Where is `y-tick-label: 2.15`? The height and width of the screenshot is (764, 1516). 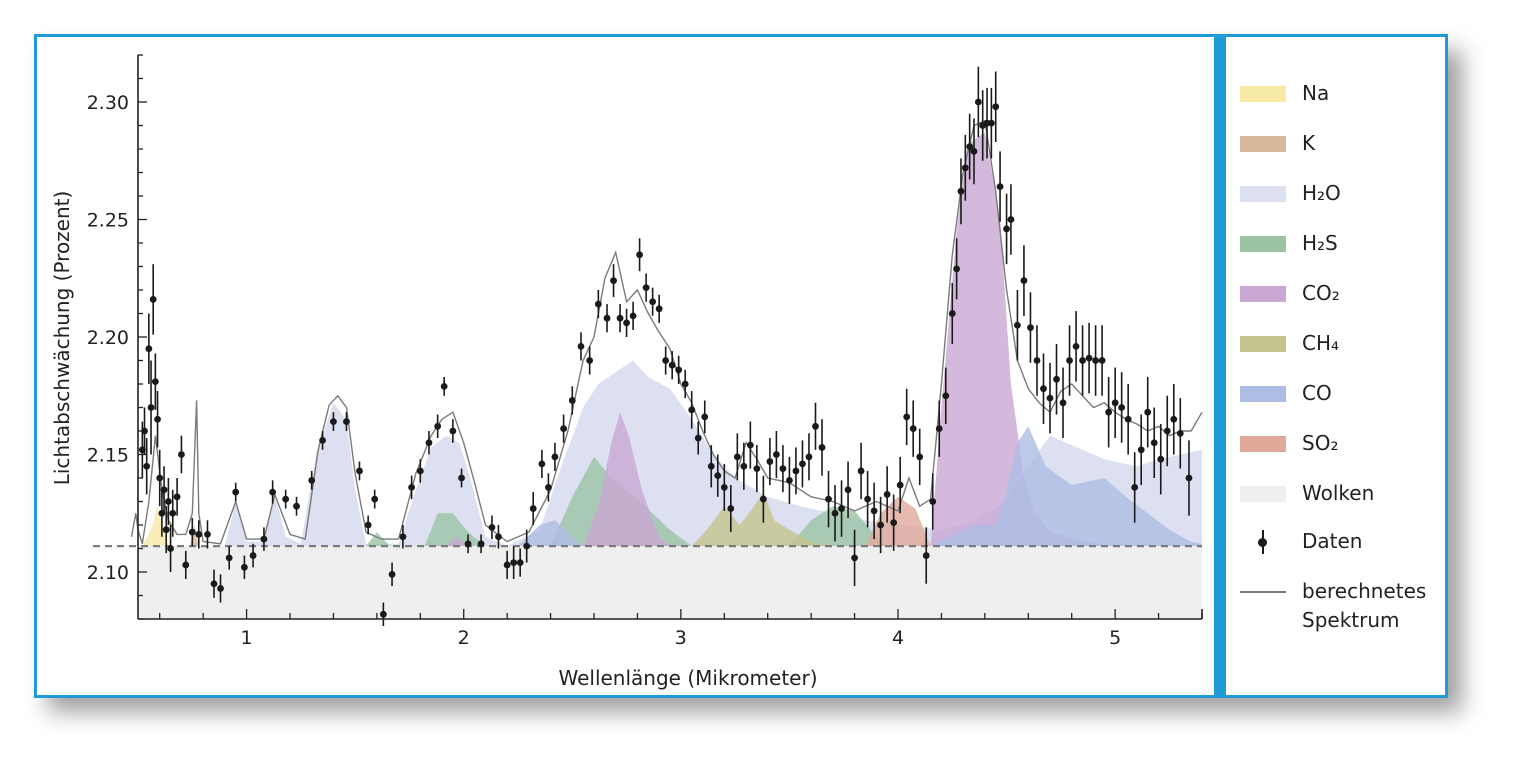
y-tick-label: 2.15 is located at coordinates (108, 456).